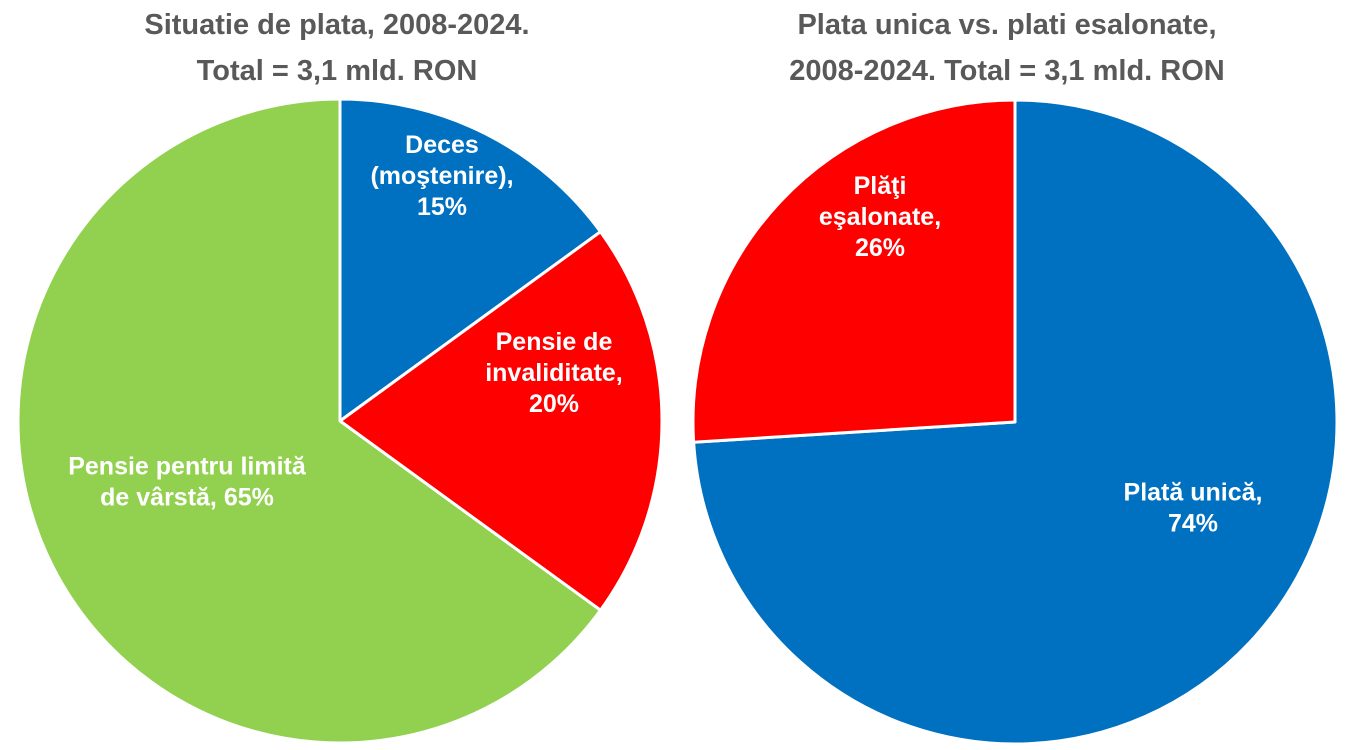 Image resolution: width=1364 pixels, height=750 pixels. What do you see at coordinates (554, 404) in the screenshot?
I see `slice-label-line: 20%` at bounding box center [554, 404].